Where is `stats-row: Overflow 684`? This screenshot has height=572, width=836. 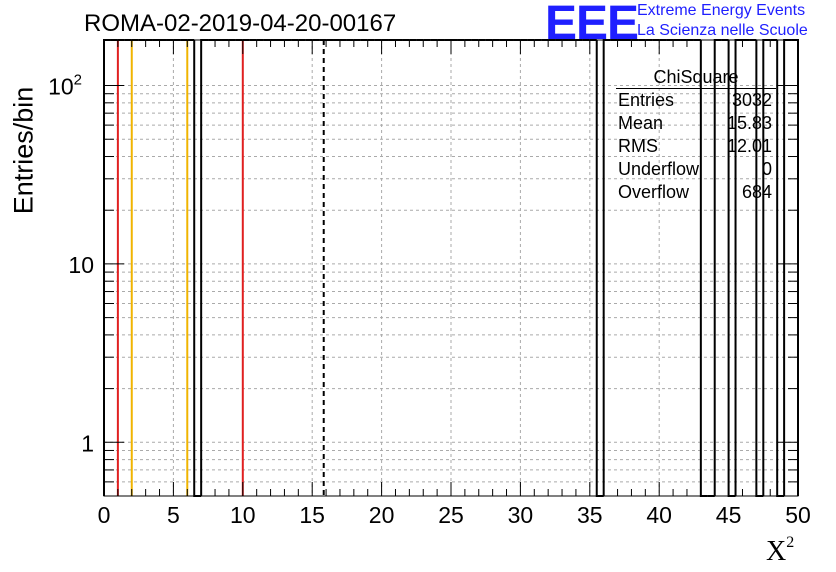
stats-row: Overflow 684 is located at coordinates (696, 192).